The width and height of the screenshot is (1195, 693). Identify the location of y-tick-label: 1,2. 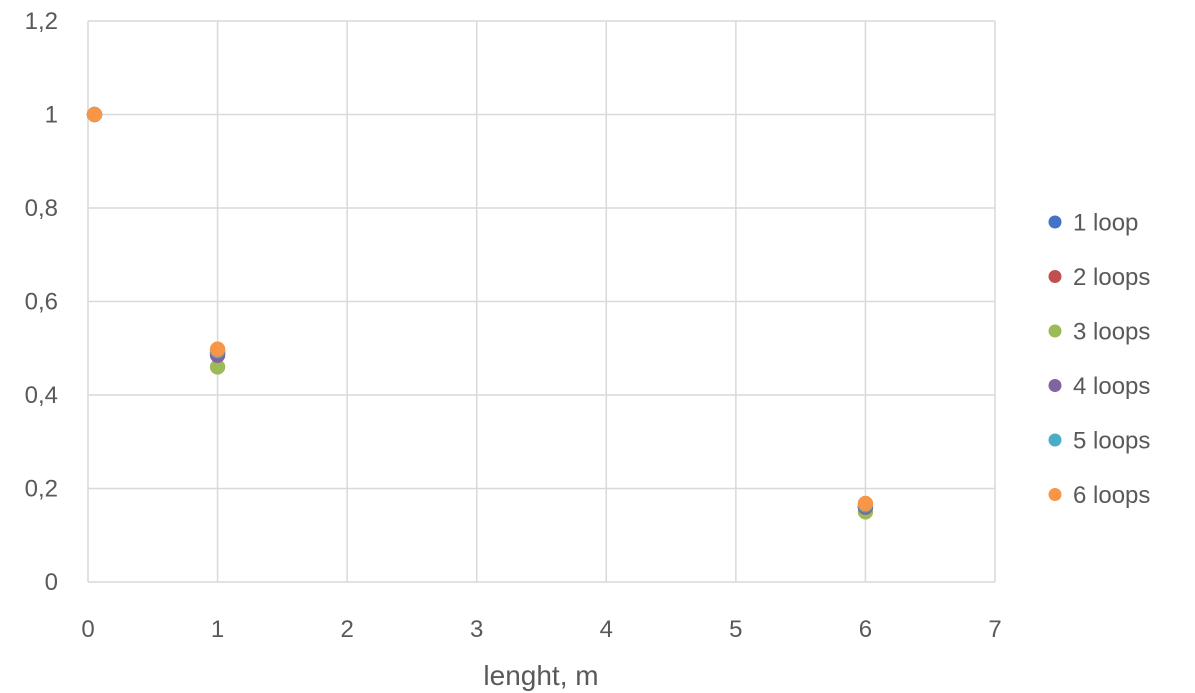
(41, 21).